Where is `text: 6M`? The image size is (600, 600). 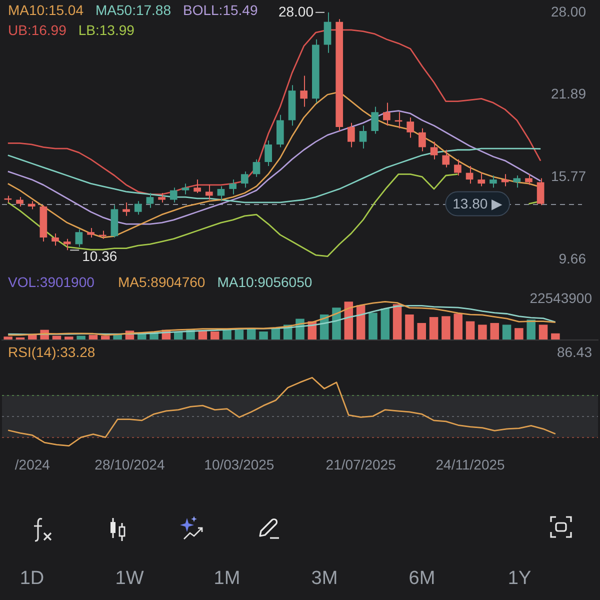 text: 6M is located at coordinates (422, 579).